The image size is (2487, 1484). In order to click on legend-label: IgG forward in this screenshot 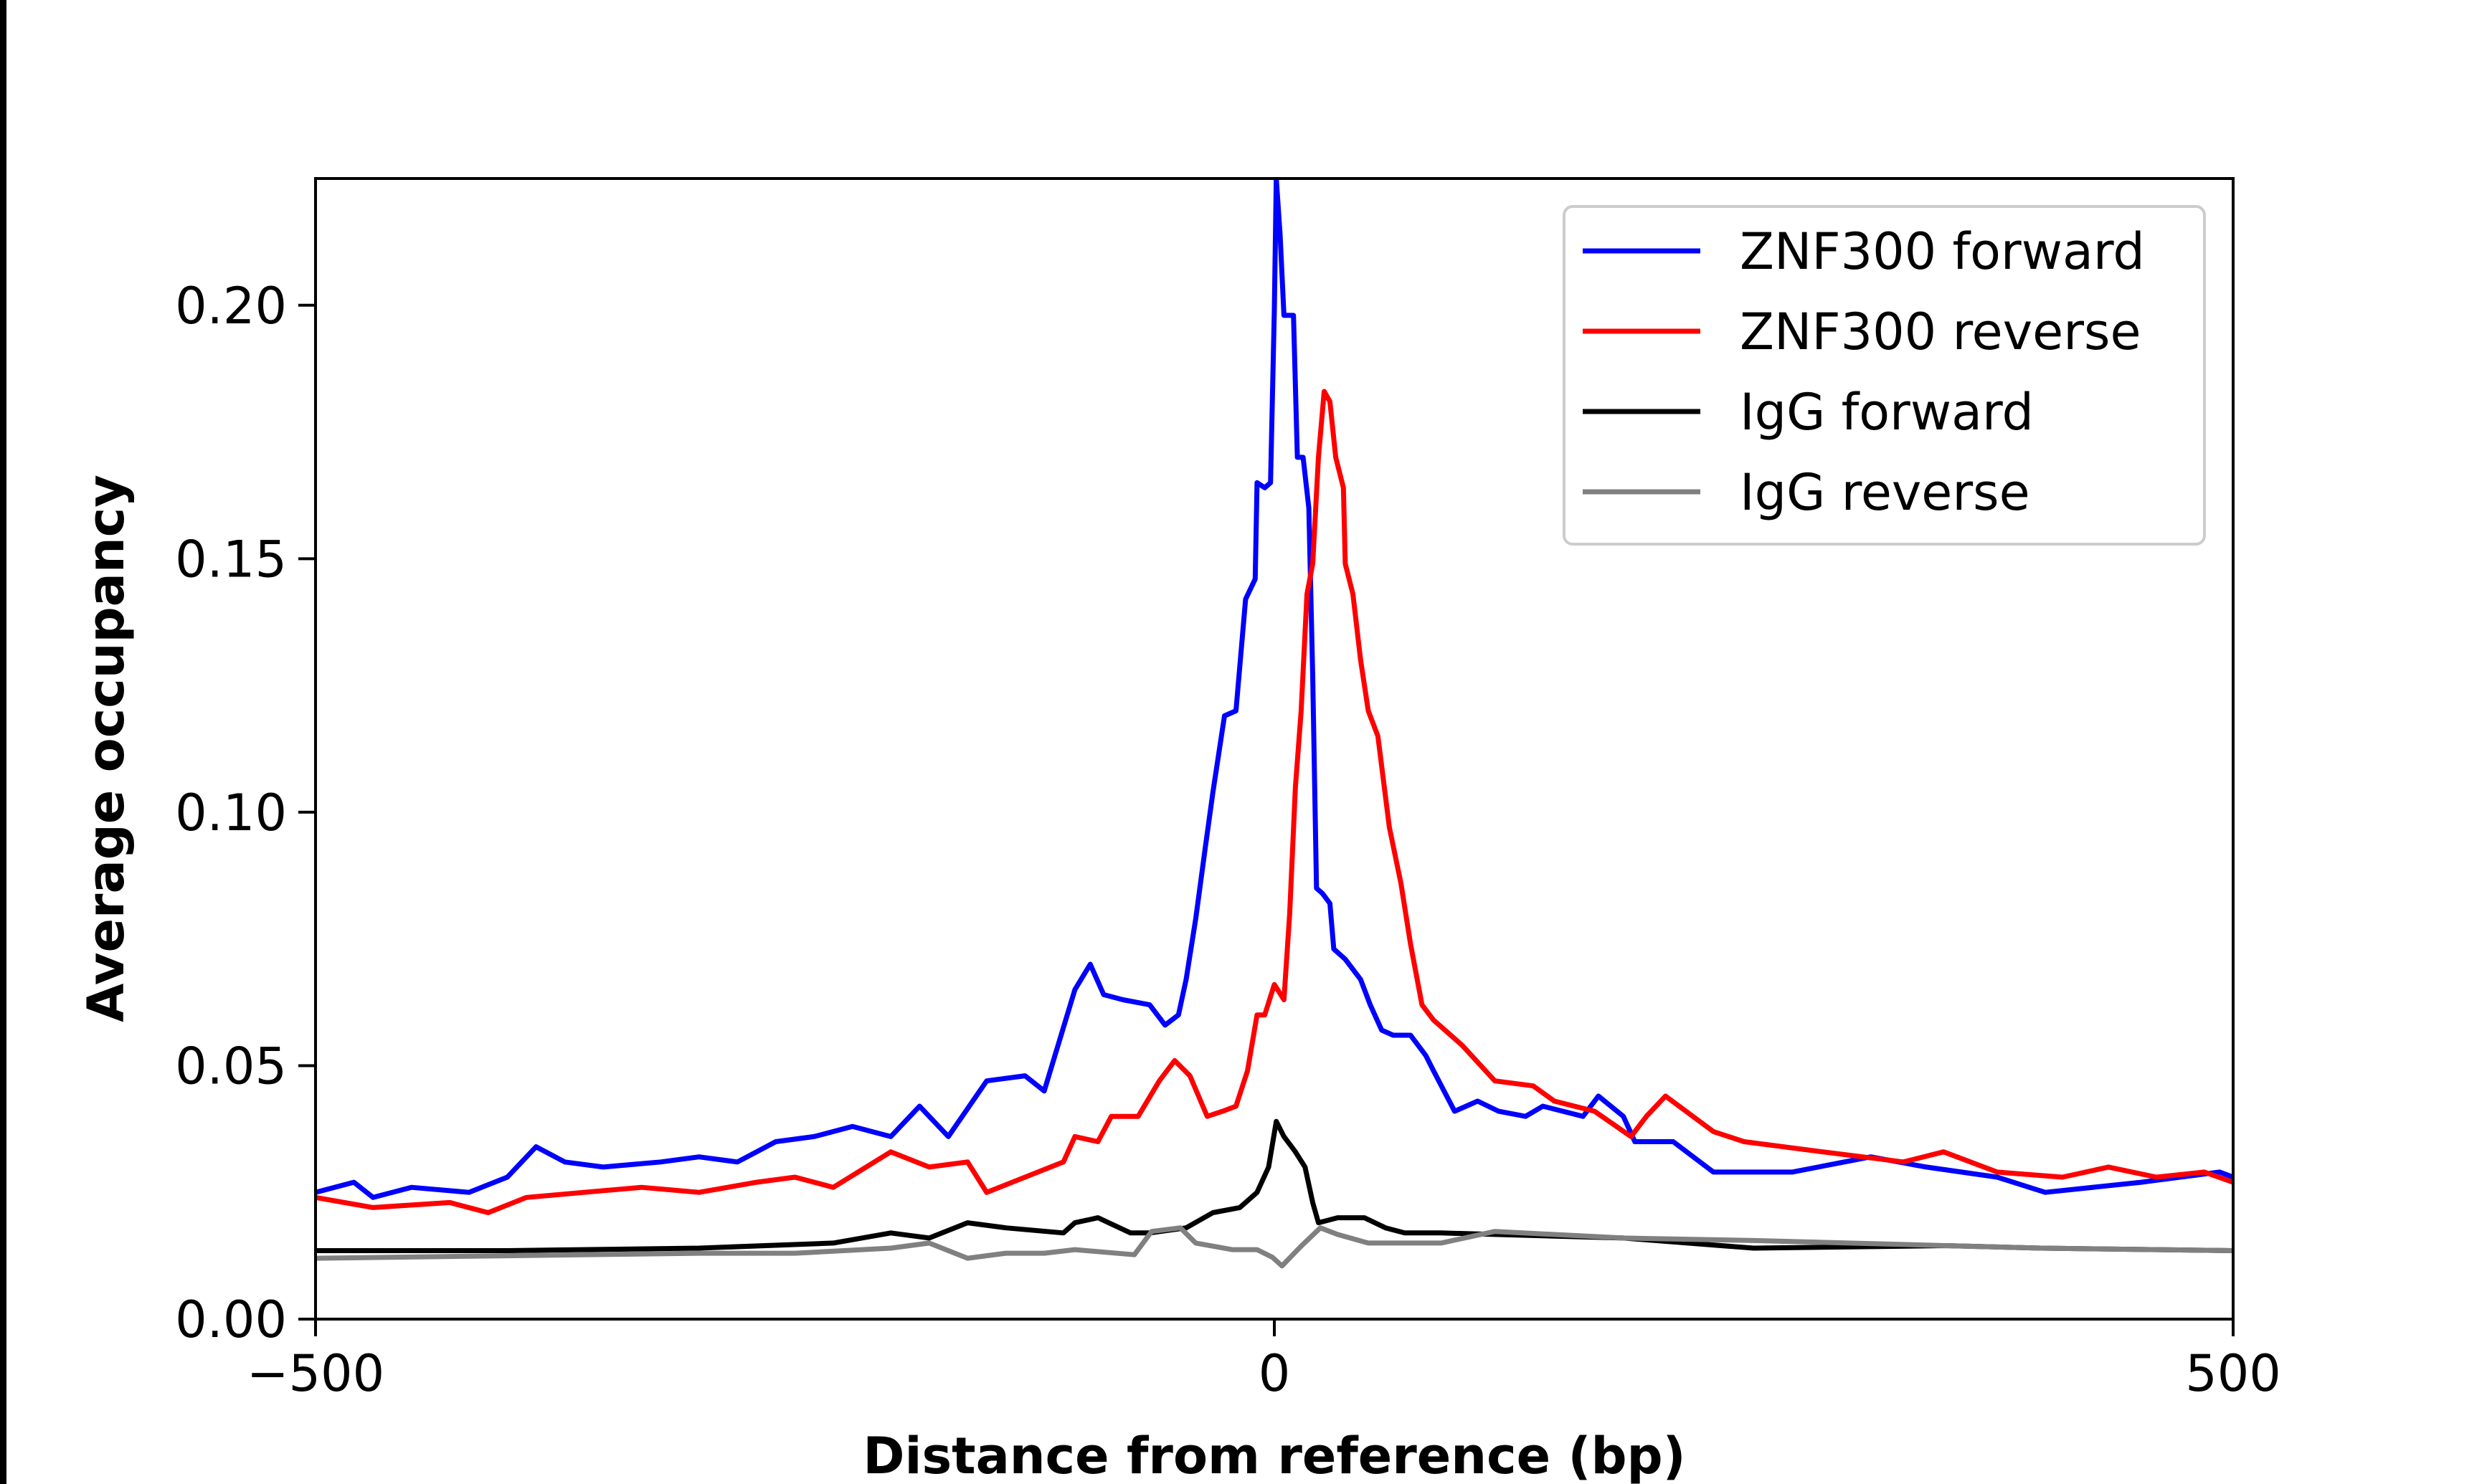, I will do `click(1887, 413)`.